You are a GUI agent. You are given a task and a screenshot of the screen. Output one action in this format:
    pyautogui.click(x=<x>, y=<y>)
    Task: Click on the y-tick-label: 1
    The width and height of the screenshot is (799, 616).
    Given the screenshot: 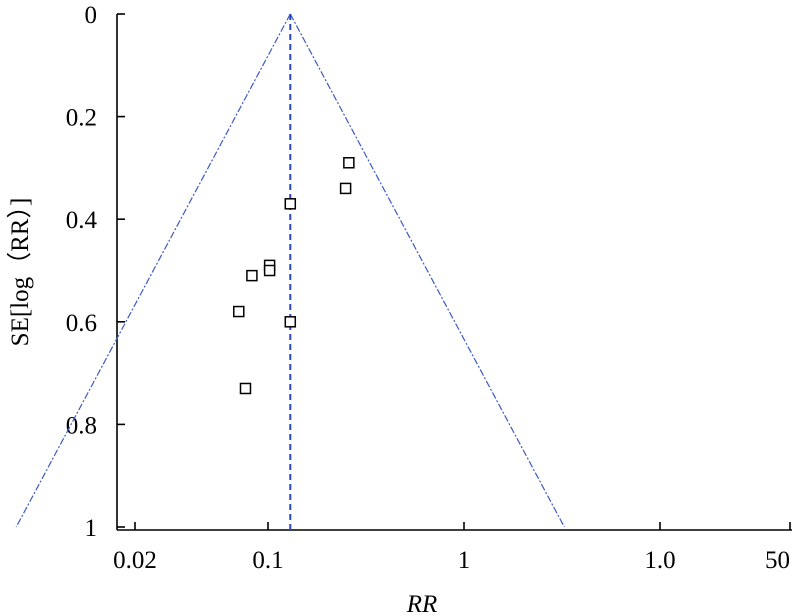 What is the action you would take?
    pyautogui.click(x=91, y=528)
    